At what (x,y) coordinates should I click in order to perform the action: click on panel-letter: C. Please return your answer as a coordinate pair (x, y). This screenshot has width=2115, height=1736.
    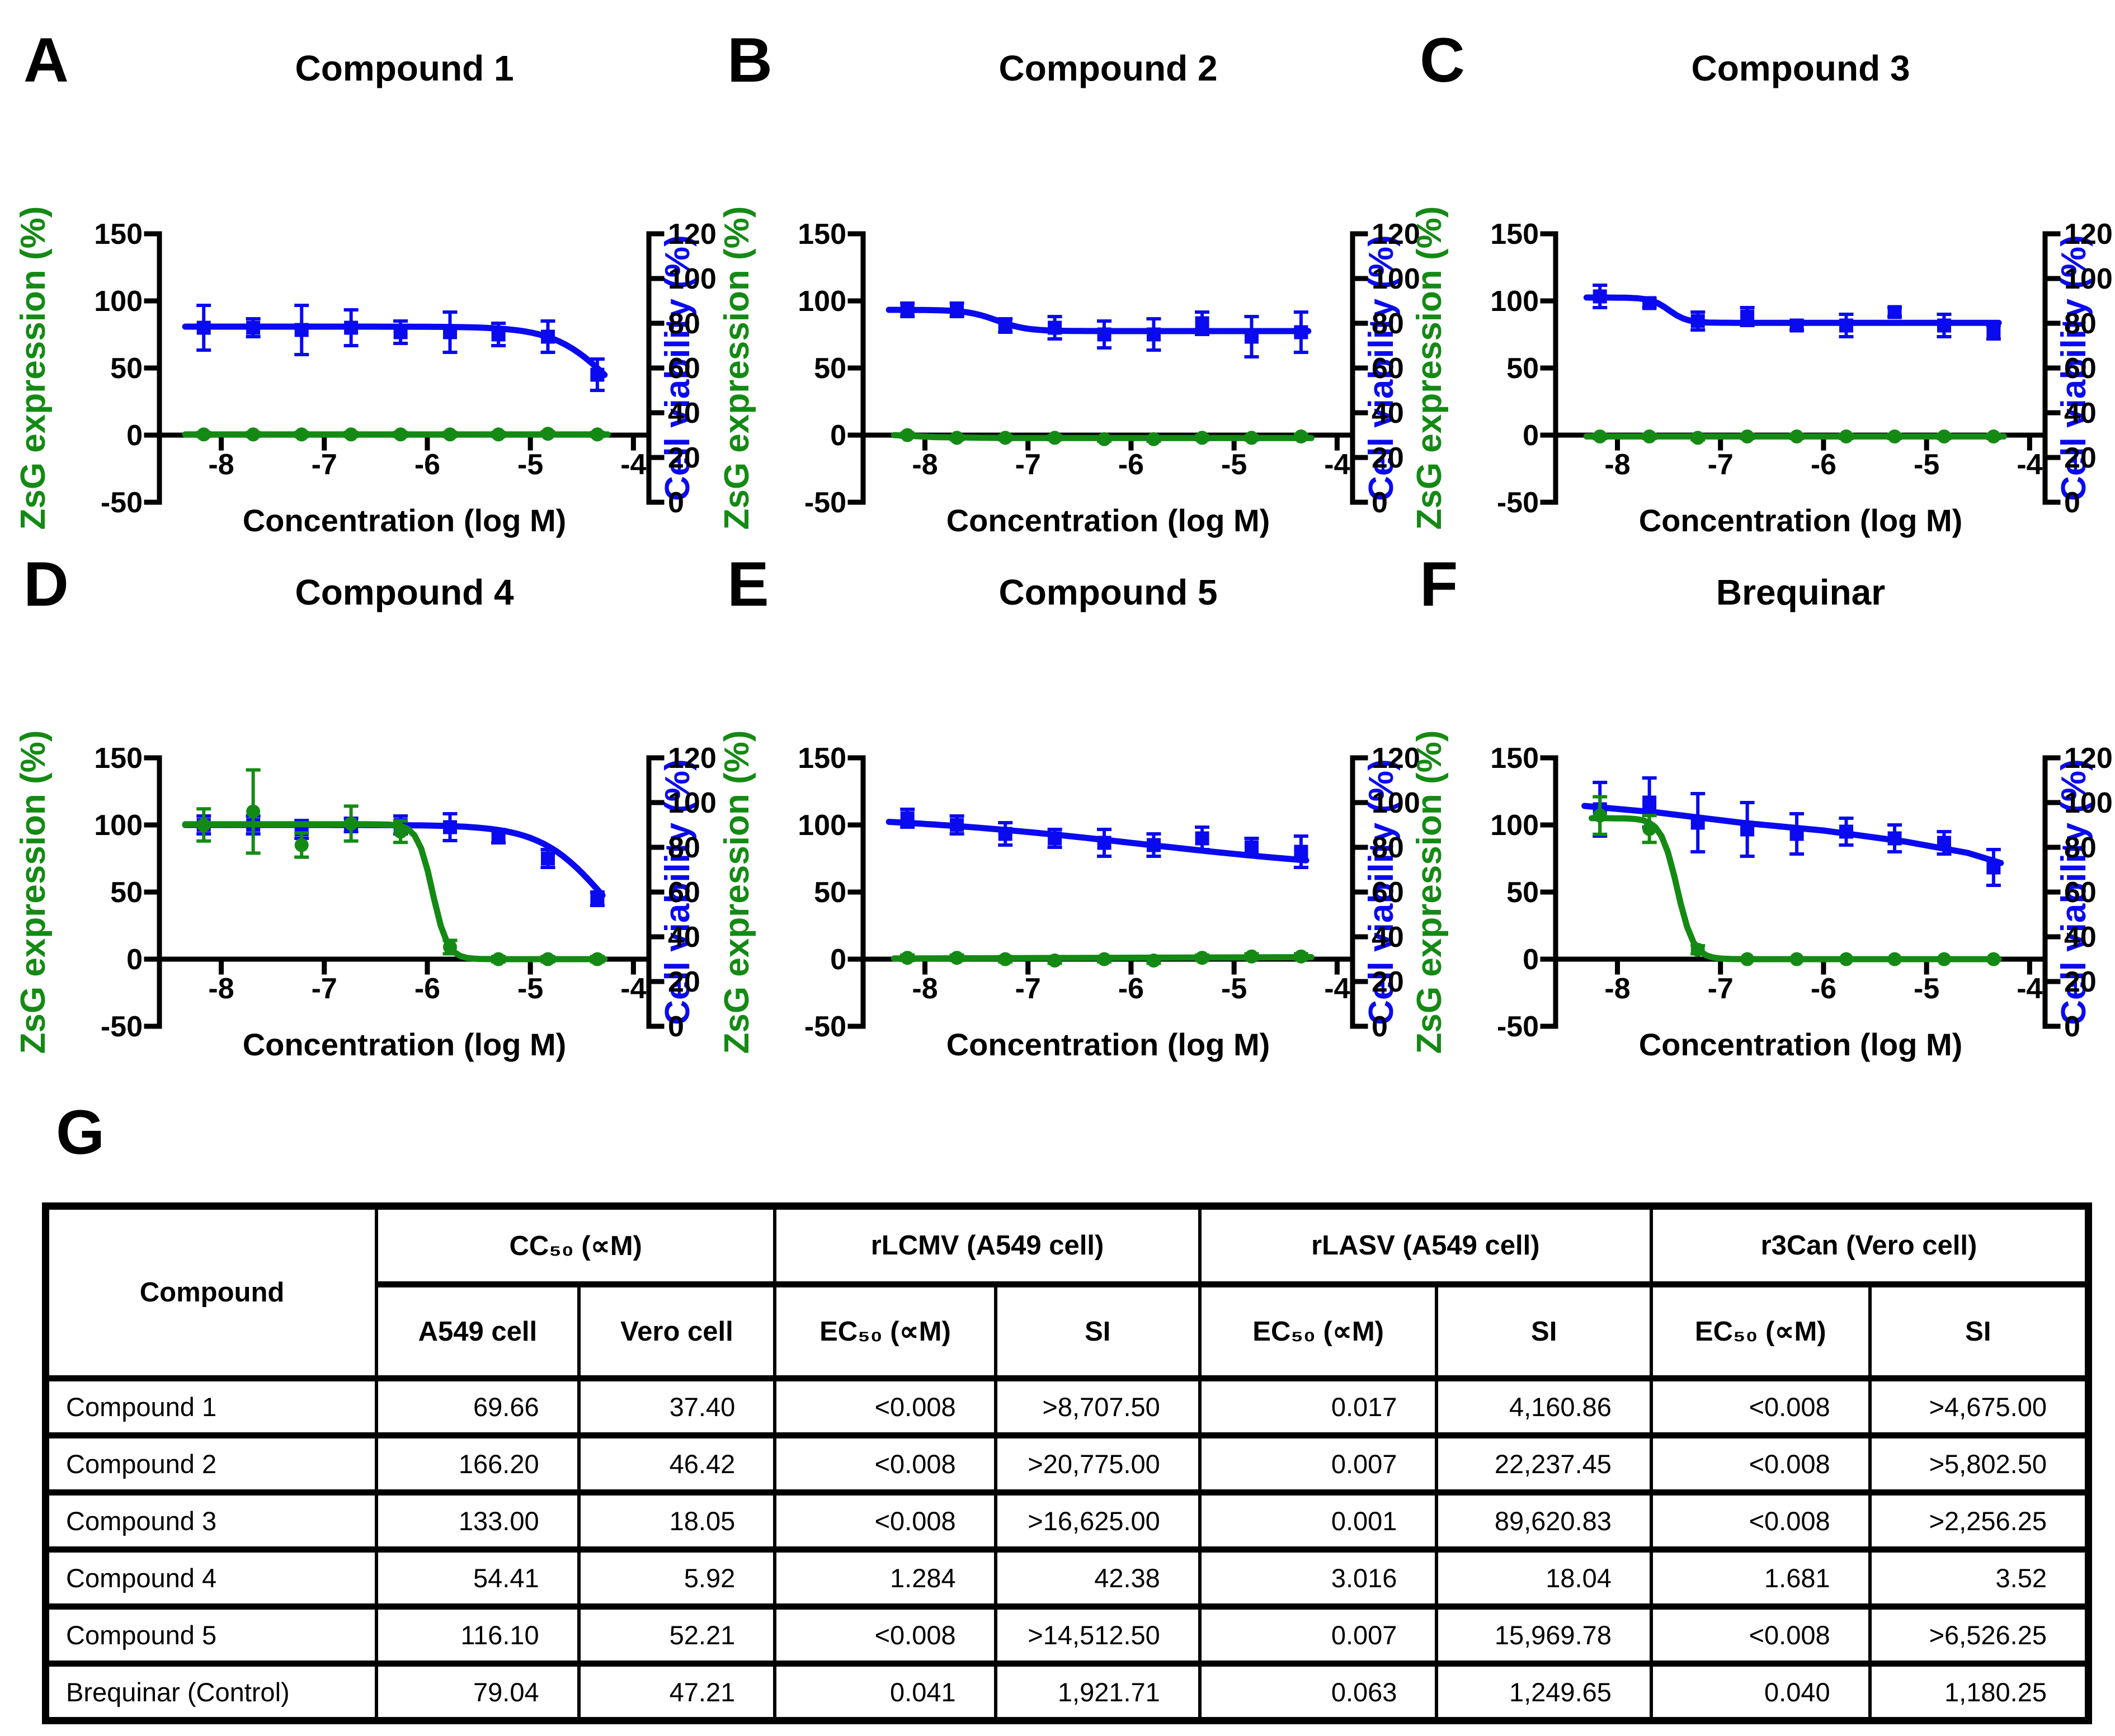
    Looking at the image, I should click on (1442, 60).